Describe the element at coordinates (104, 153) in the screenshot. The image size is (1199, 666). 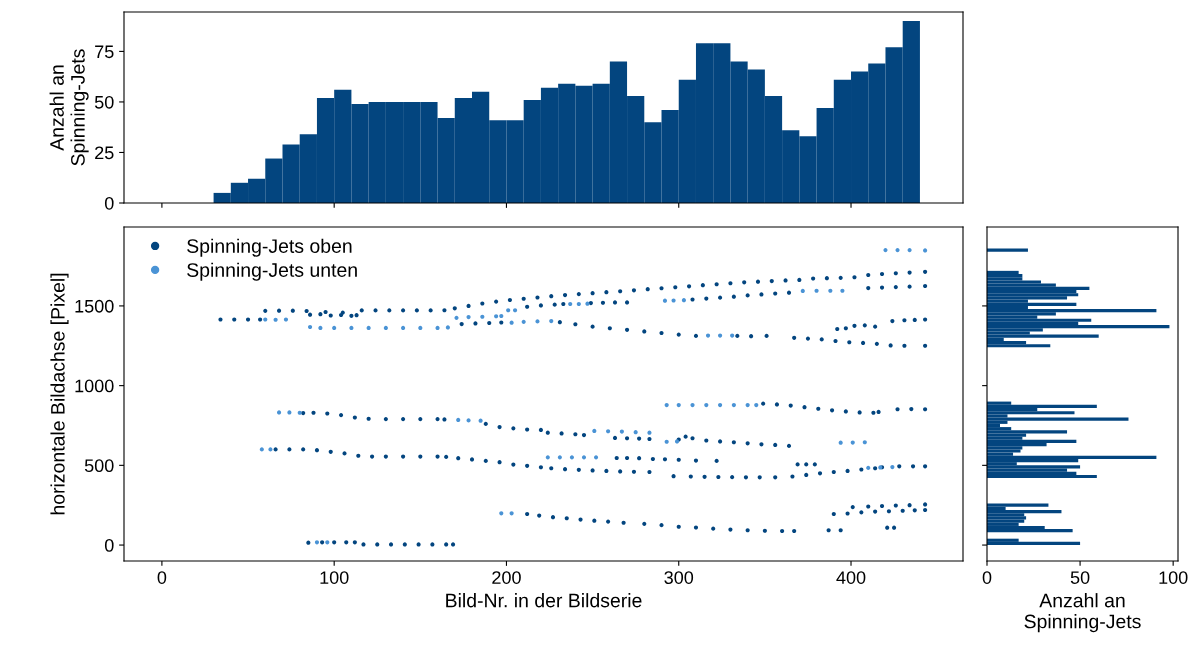
I see `y-tick-label: 25` at that location.